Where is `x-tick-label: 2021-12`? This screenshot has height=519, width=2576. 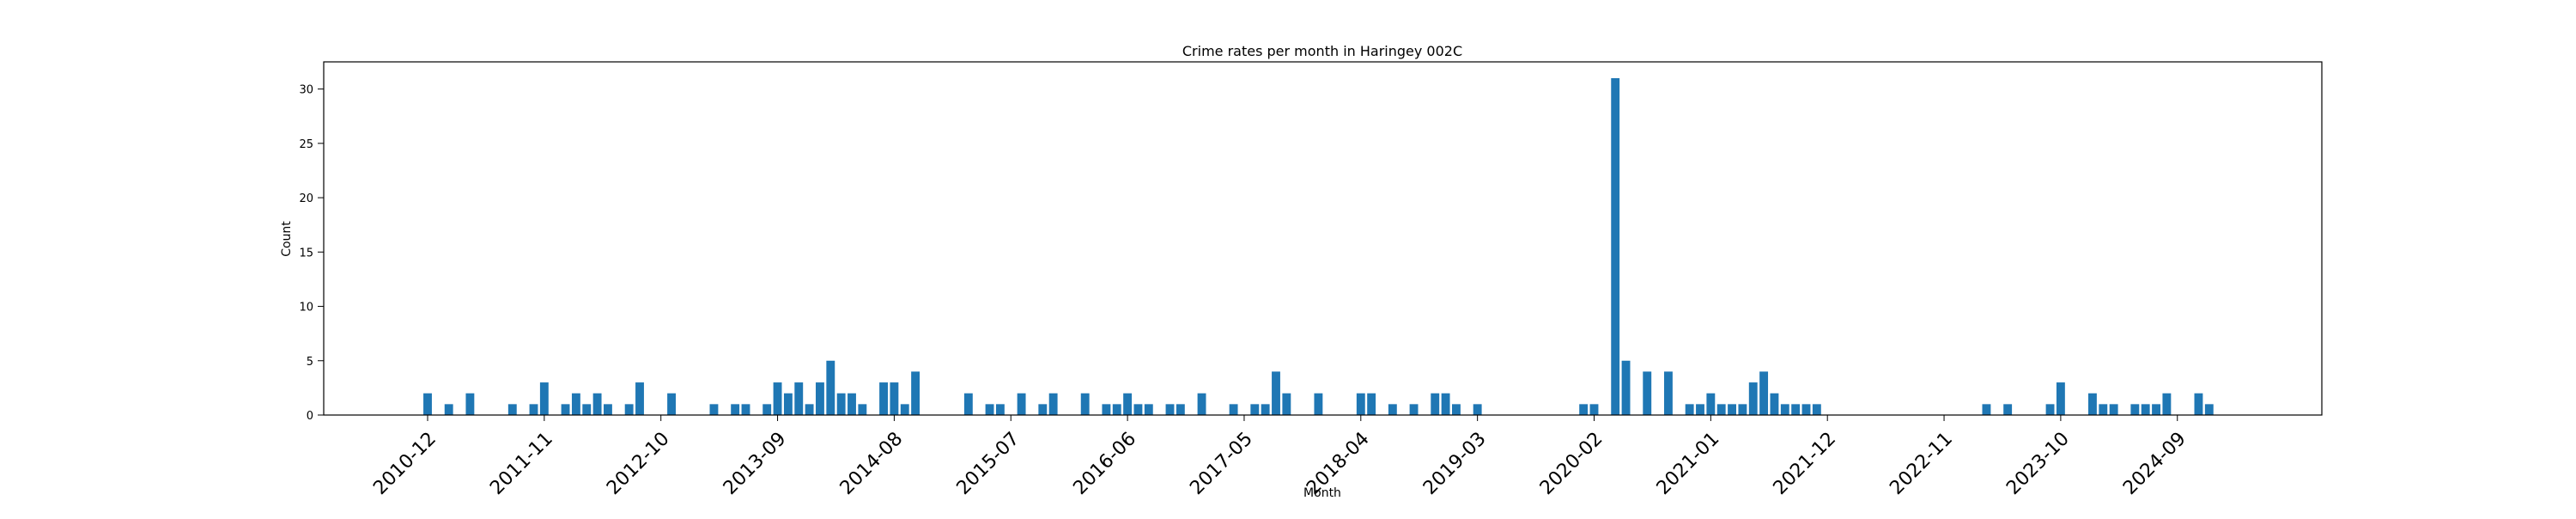
x-tick-label: 2021-12 is located at coordinates (1806, 463).